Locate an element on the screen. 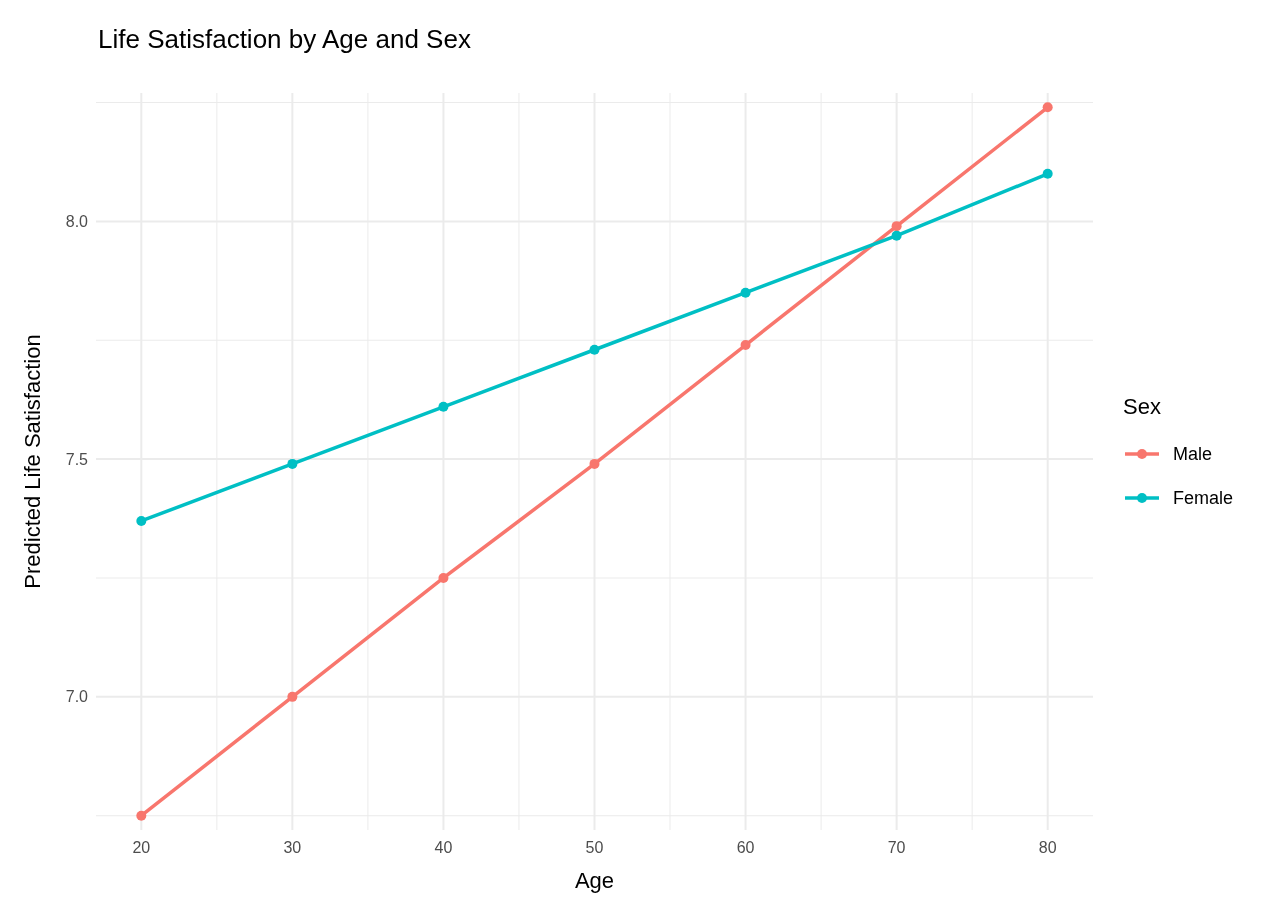 This screenshot has height=903, width=1265. x-tick-label: 60 is located at coordinates (745, 847).